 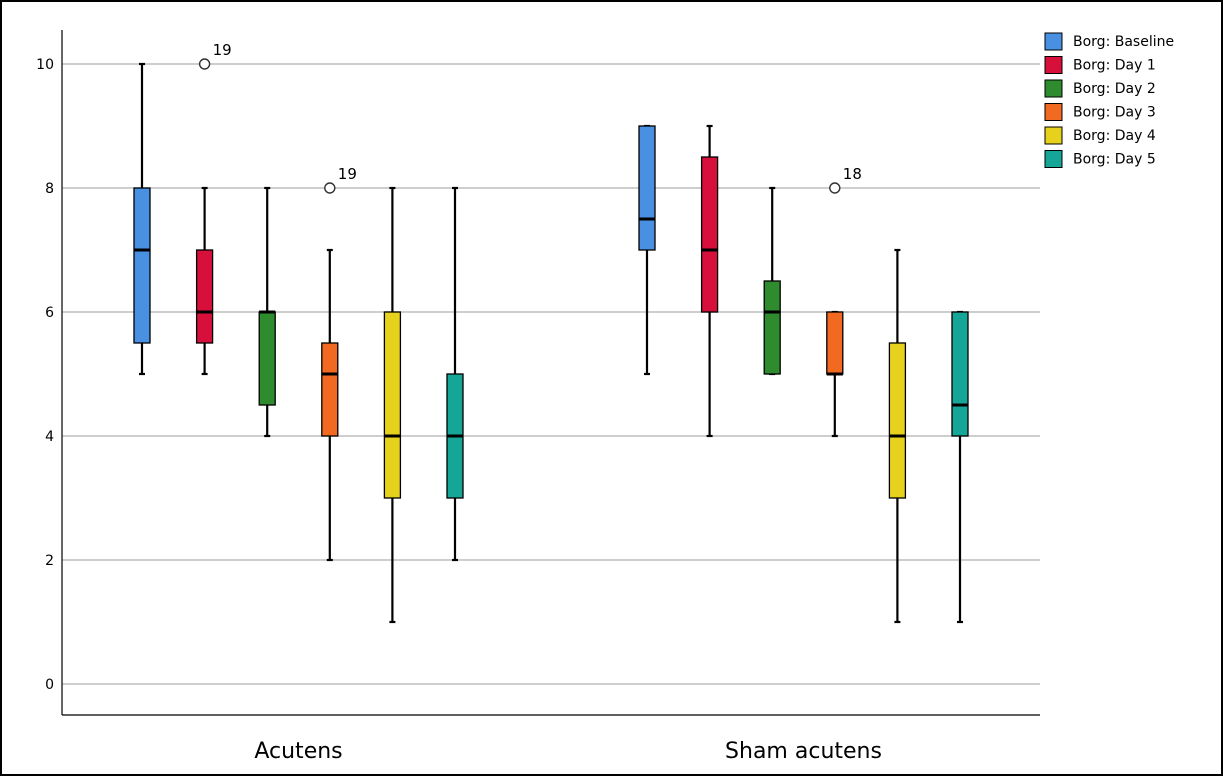 I want to click on y-tick-label: 10, so click(x=45, y=65).